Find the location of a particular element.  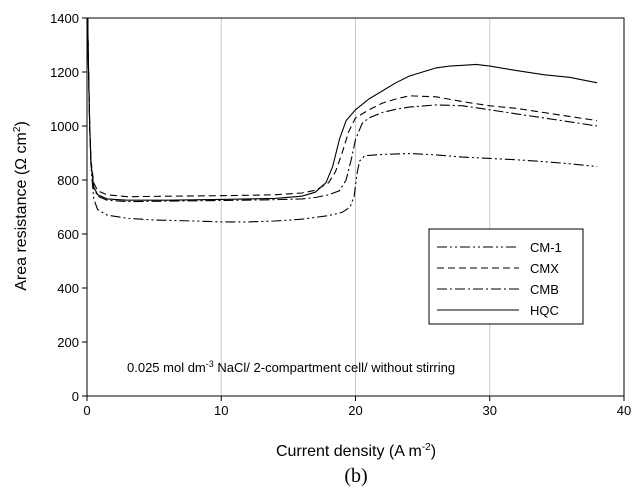

legend-label-cmb: CMB is located at coordinates (544, 289).